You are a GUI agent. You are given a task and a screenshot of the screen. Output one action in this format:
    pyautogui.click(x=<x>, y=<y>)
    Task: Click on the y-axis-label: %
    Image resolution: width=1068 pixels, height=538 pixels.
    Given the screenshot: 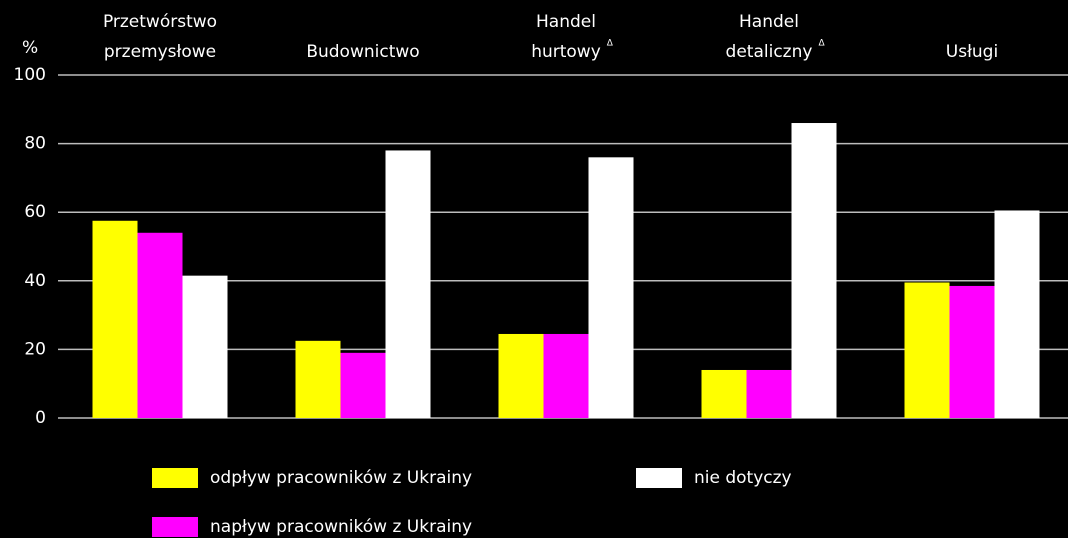 What is the action you would take?
    pyautogui.click(x=30, y=48)
    